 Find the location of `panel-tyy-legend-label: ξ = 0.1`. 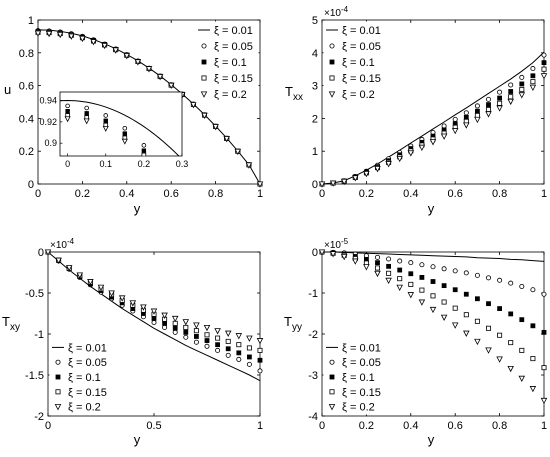

panel-tyy-legend-label: ξ = 0.1 is located at coordinates (358, 378).